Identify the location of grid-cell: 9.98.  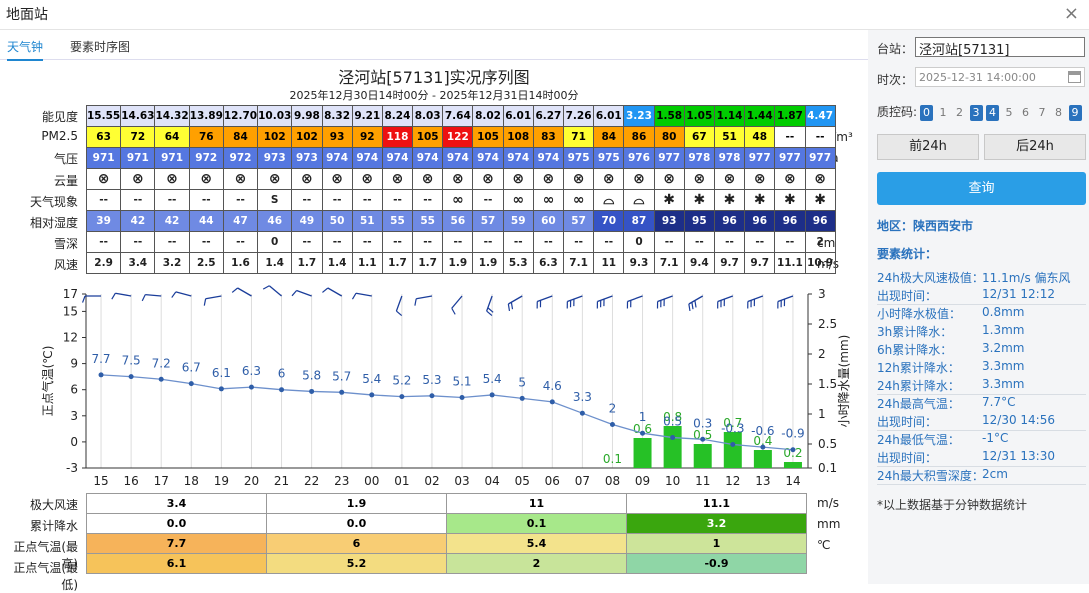
(307, 116).